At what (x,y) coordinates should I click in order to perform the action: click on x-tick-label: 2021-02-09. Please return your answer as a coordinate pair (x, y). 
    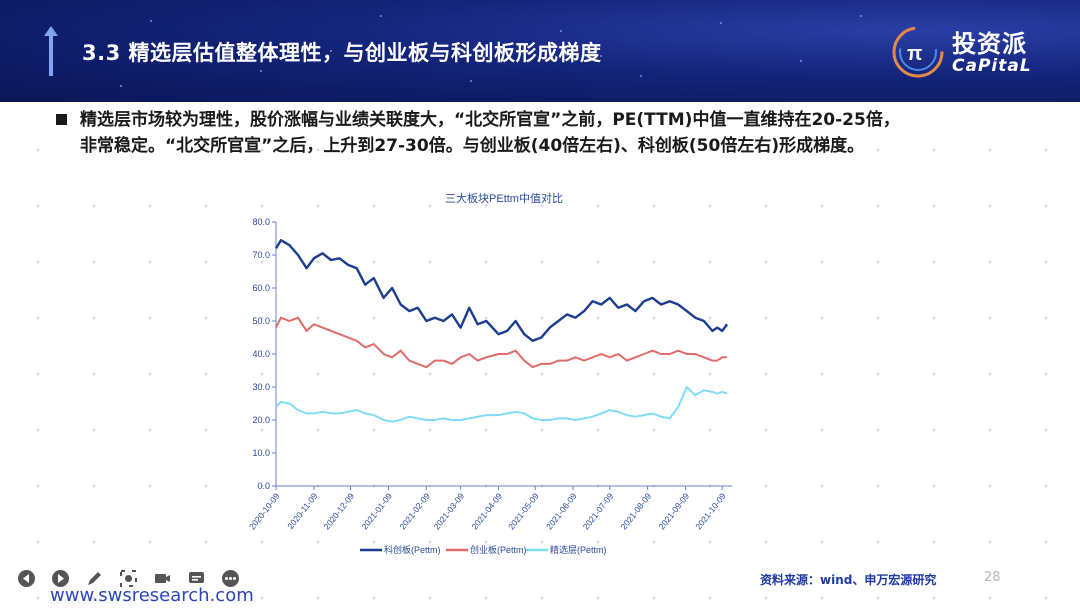
    Looking at the image, I should click on (414, 511).